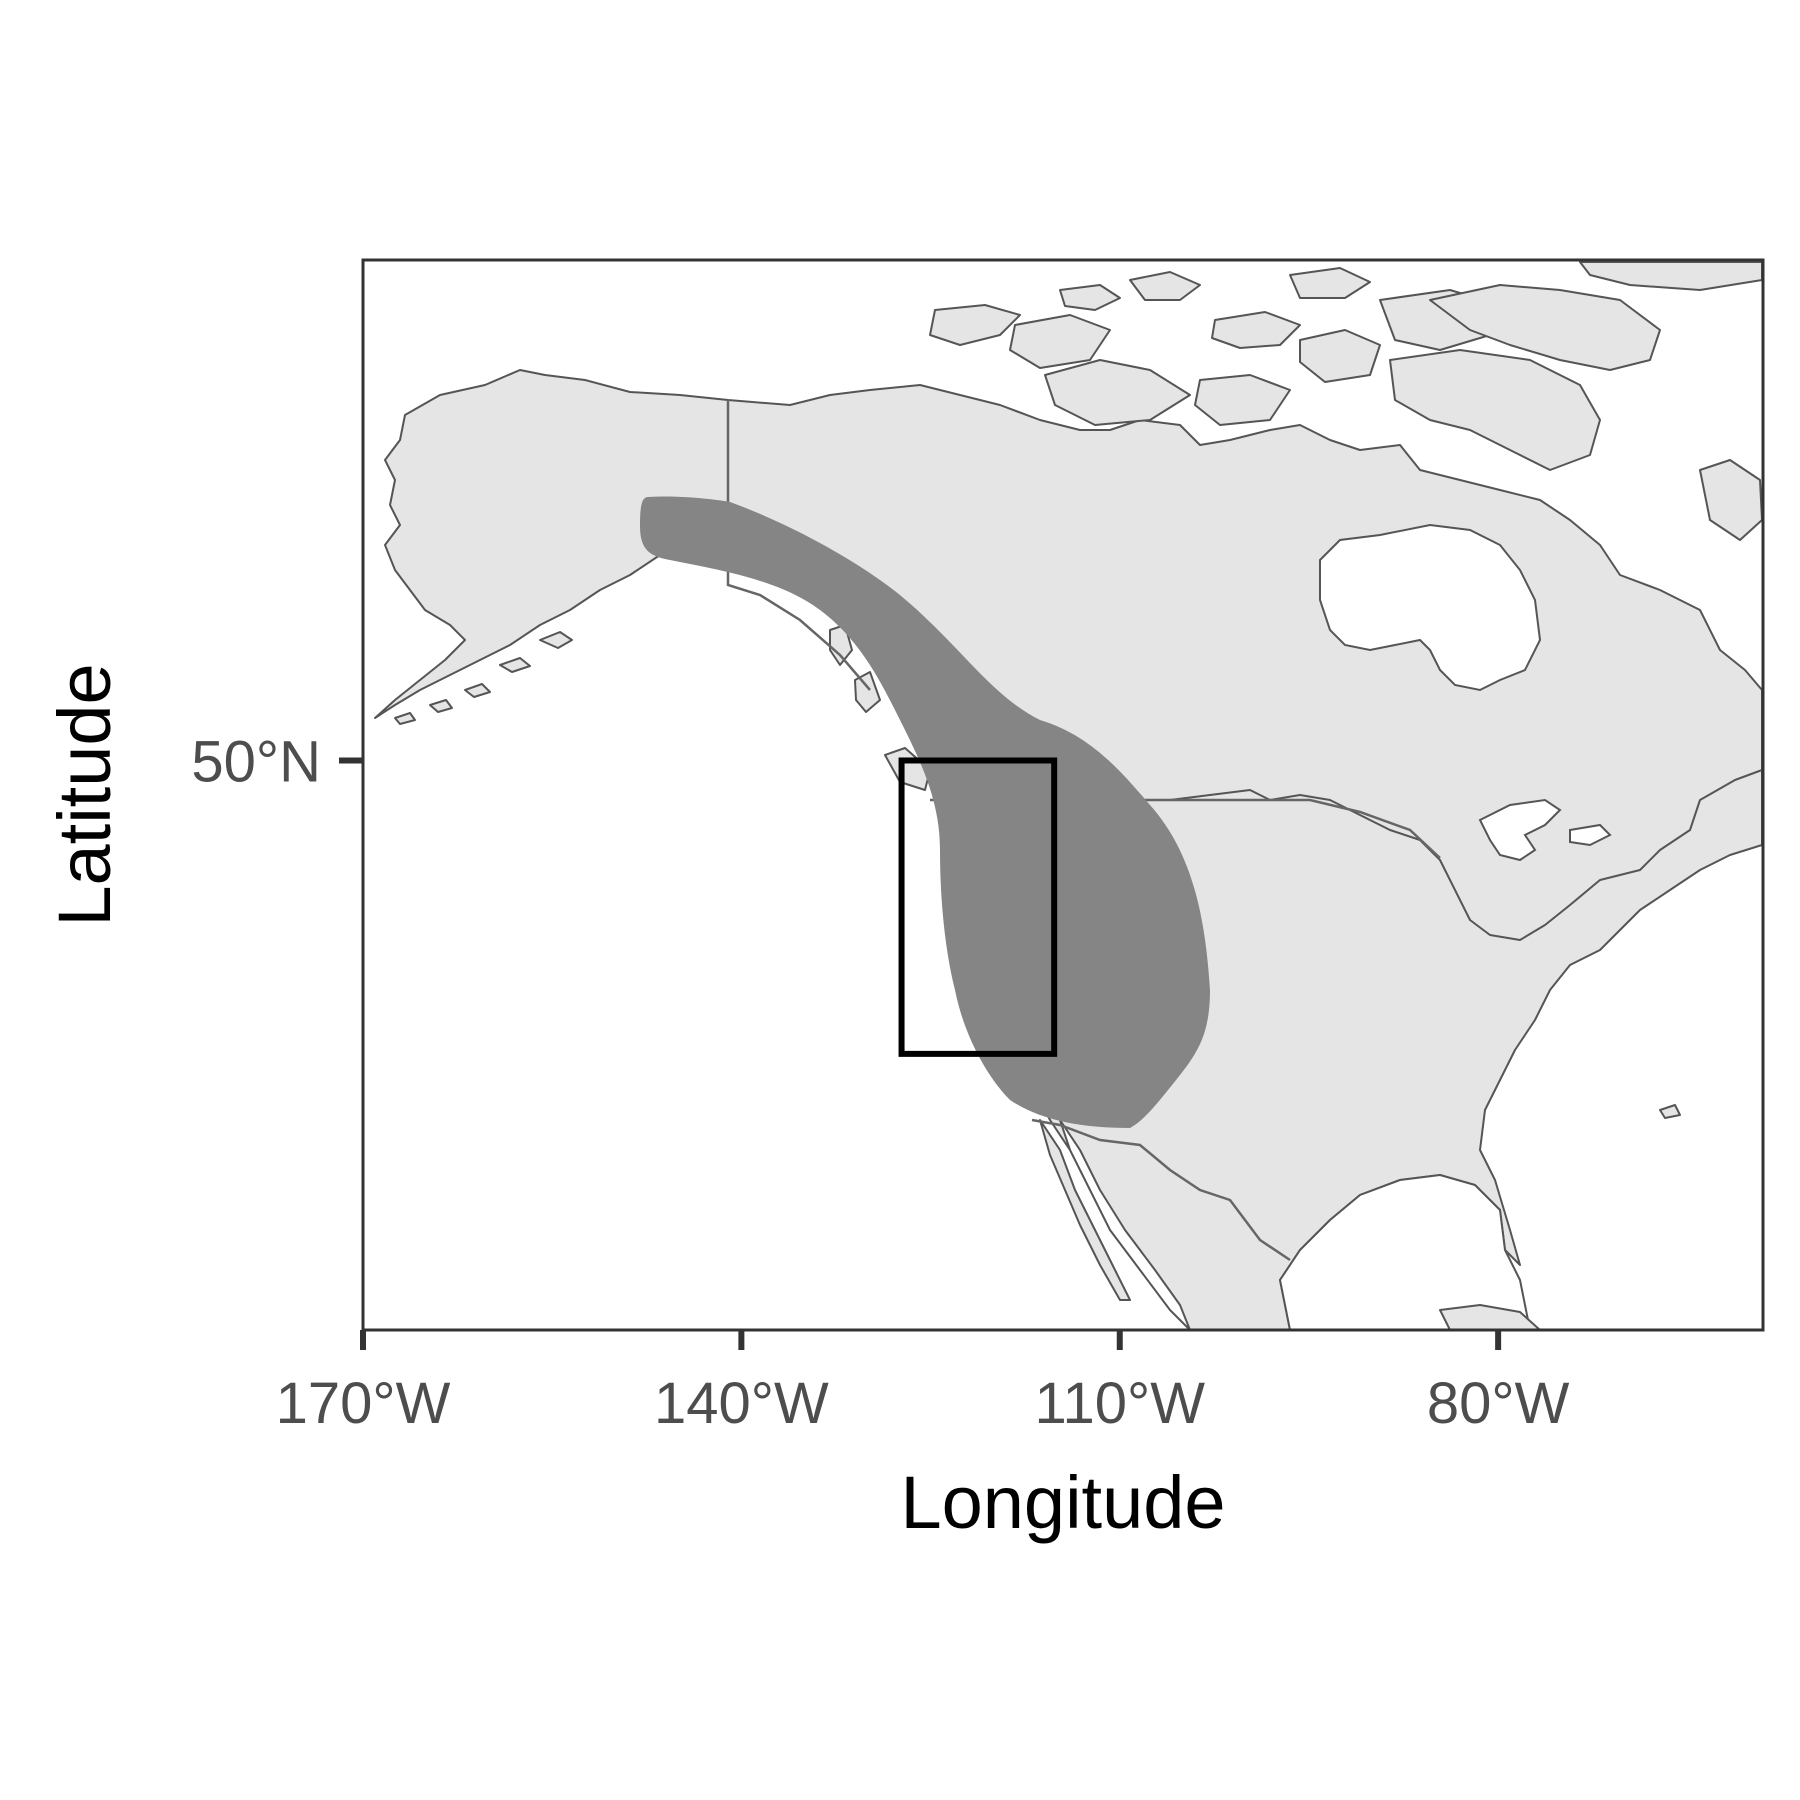 The height and width of the screenshot is (1800, 1800). I want to click on gulf-of-mexico, so click(1405, 1251).